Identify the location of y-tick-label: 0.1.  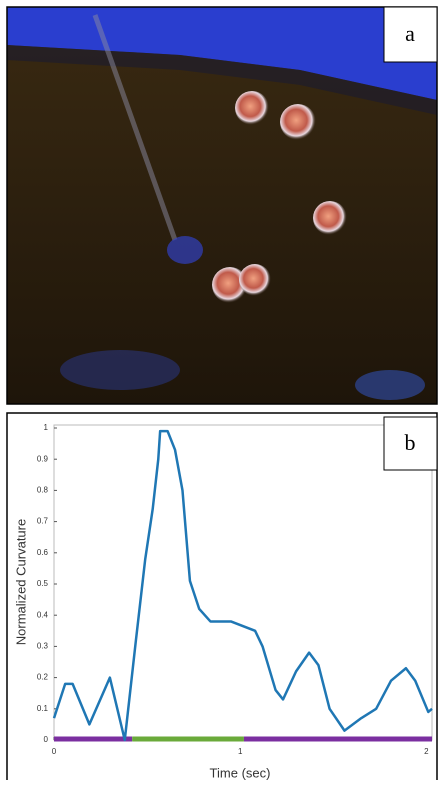
(43, 708).